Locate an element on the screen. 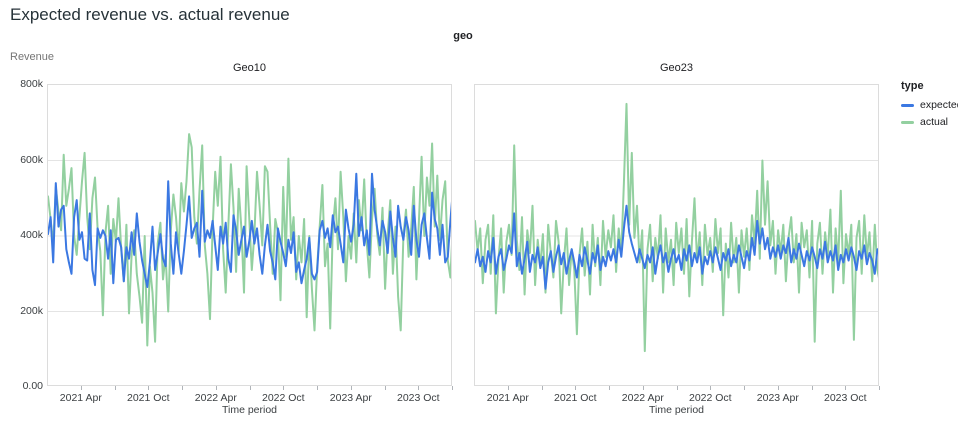 This screenshot has width=958, height=424. x-axis-title-geo10: Time period is located at coordinates (249, 410).